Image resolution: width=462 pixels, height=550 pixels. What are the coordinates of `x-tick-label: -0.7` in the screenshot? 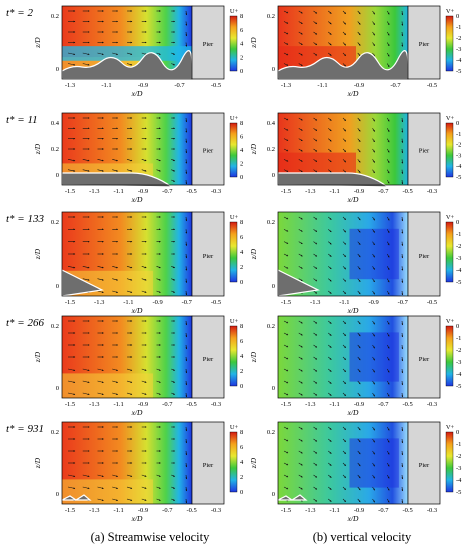 It's located at (179, 85).